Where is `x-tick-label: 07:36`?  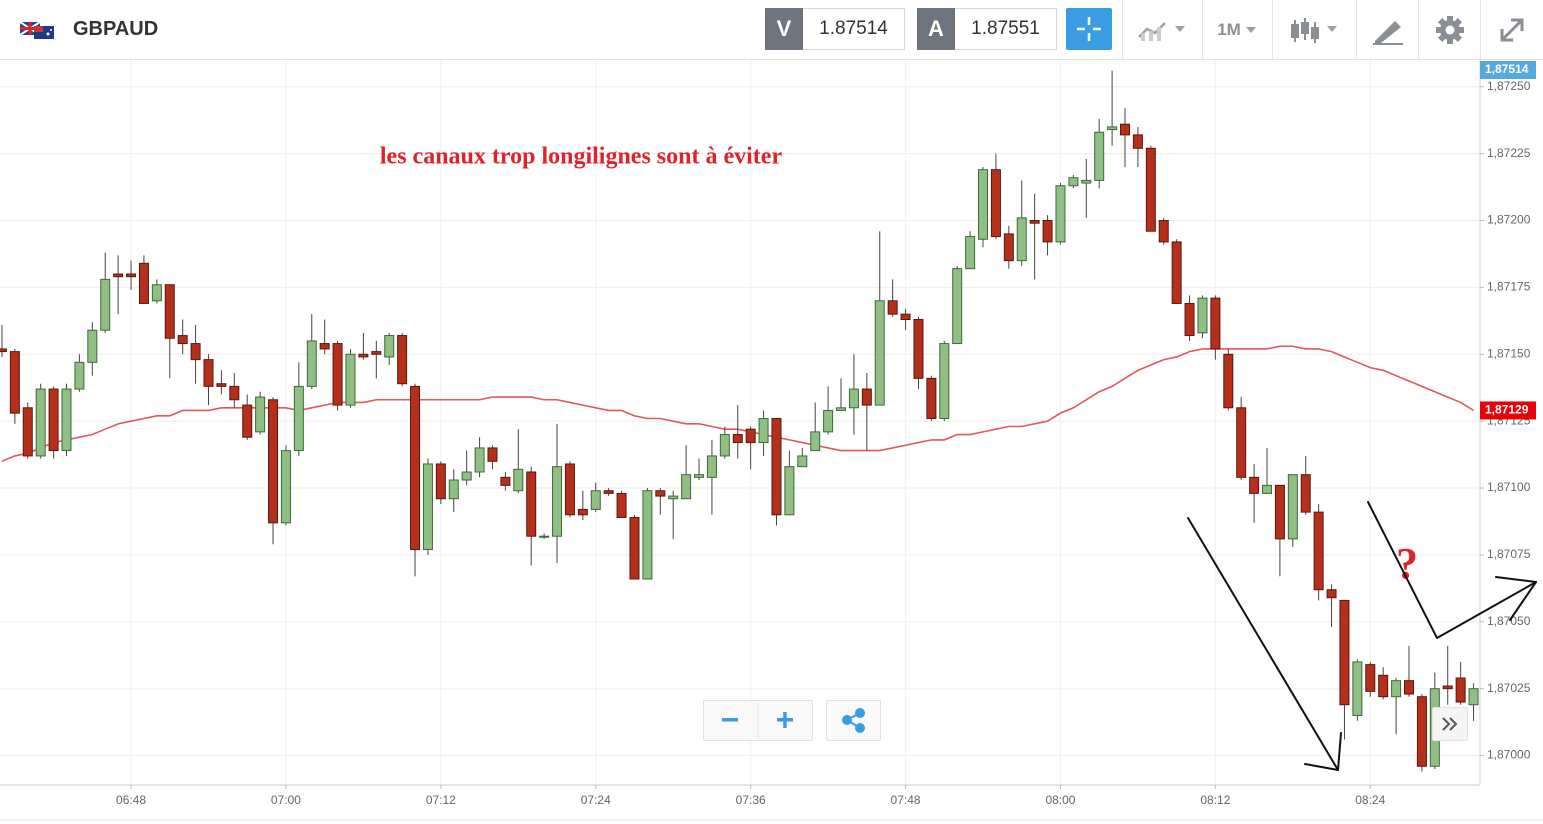
x-tick-label: 07:36 is located at coordinates (751, 800).